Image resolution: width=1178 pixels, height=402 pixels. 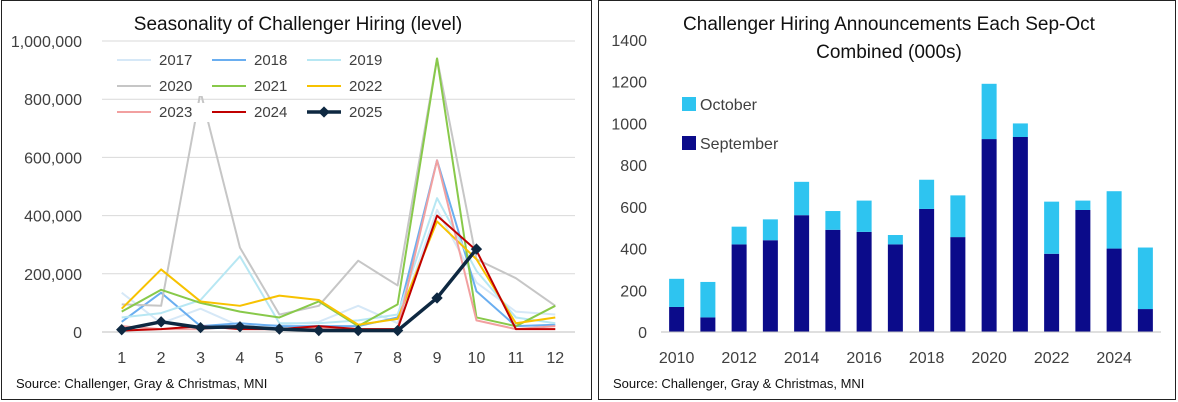 What do you see at coordinates (770, 286) in the screenshot?
I see `bar-september-2013` at bounding box center [770, 286].